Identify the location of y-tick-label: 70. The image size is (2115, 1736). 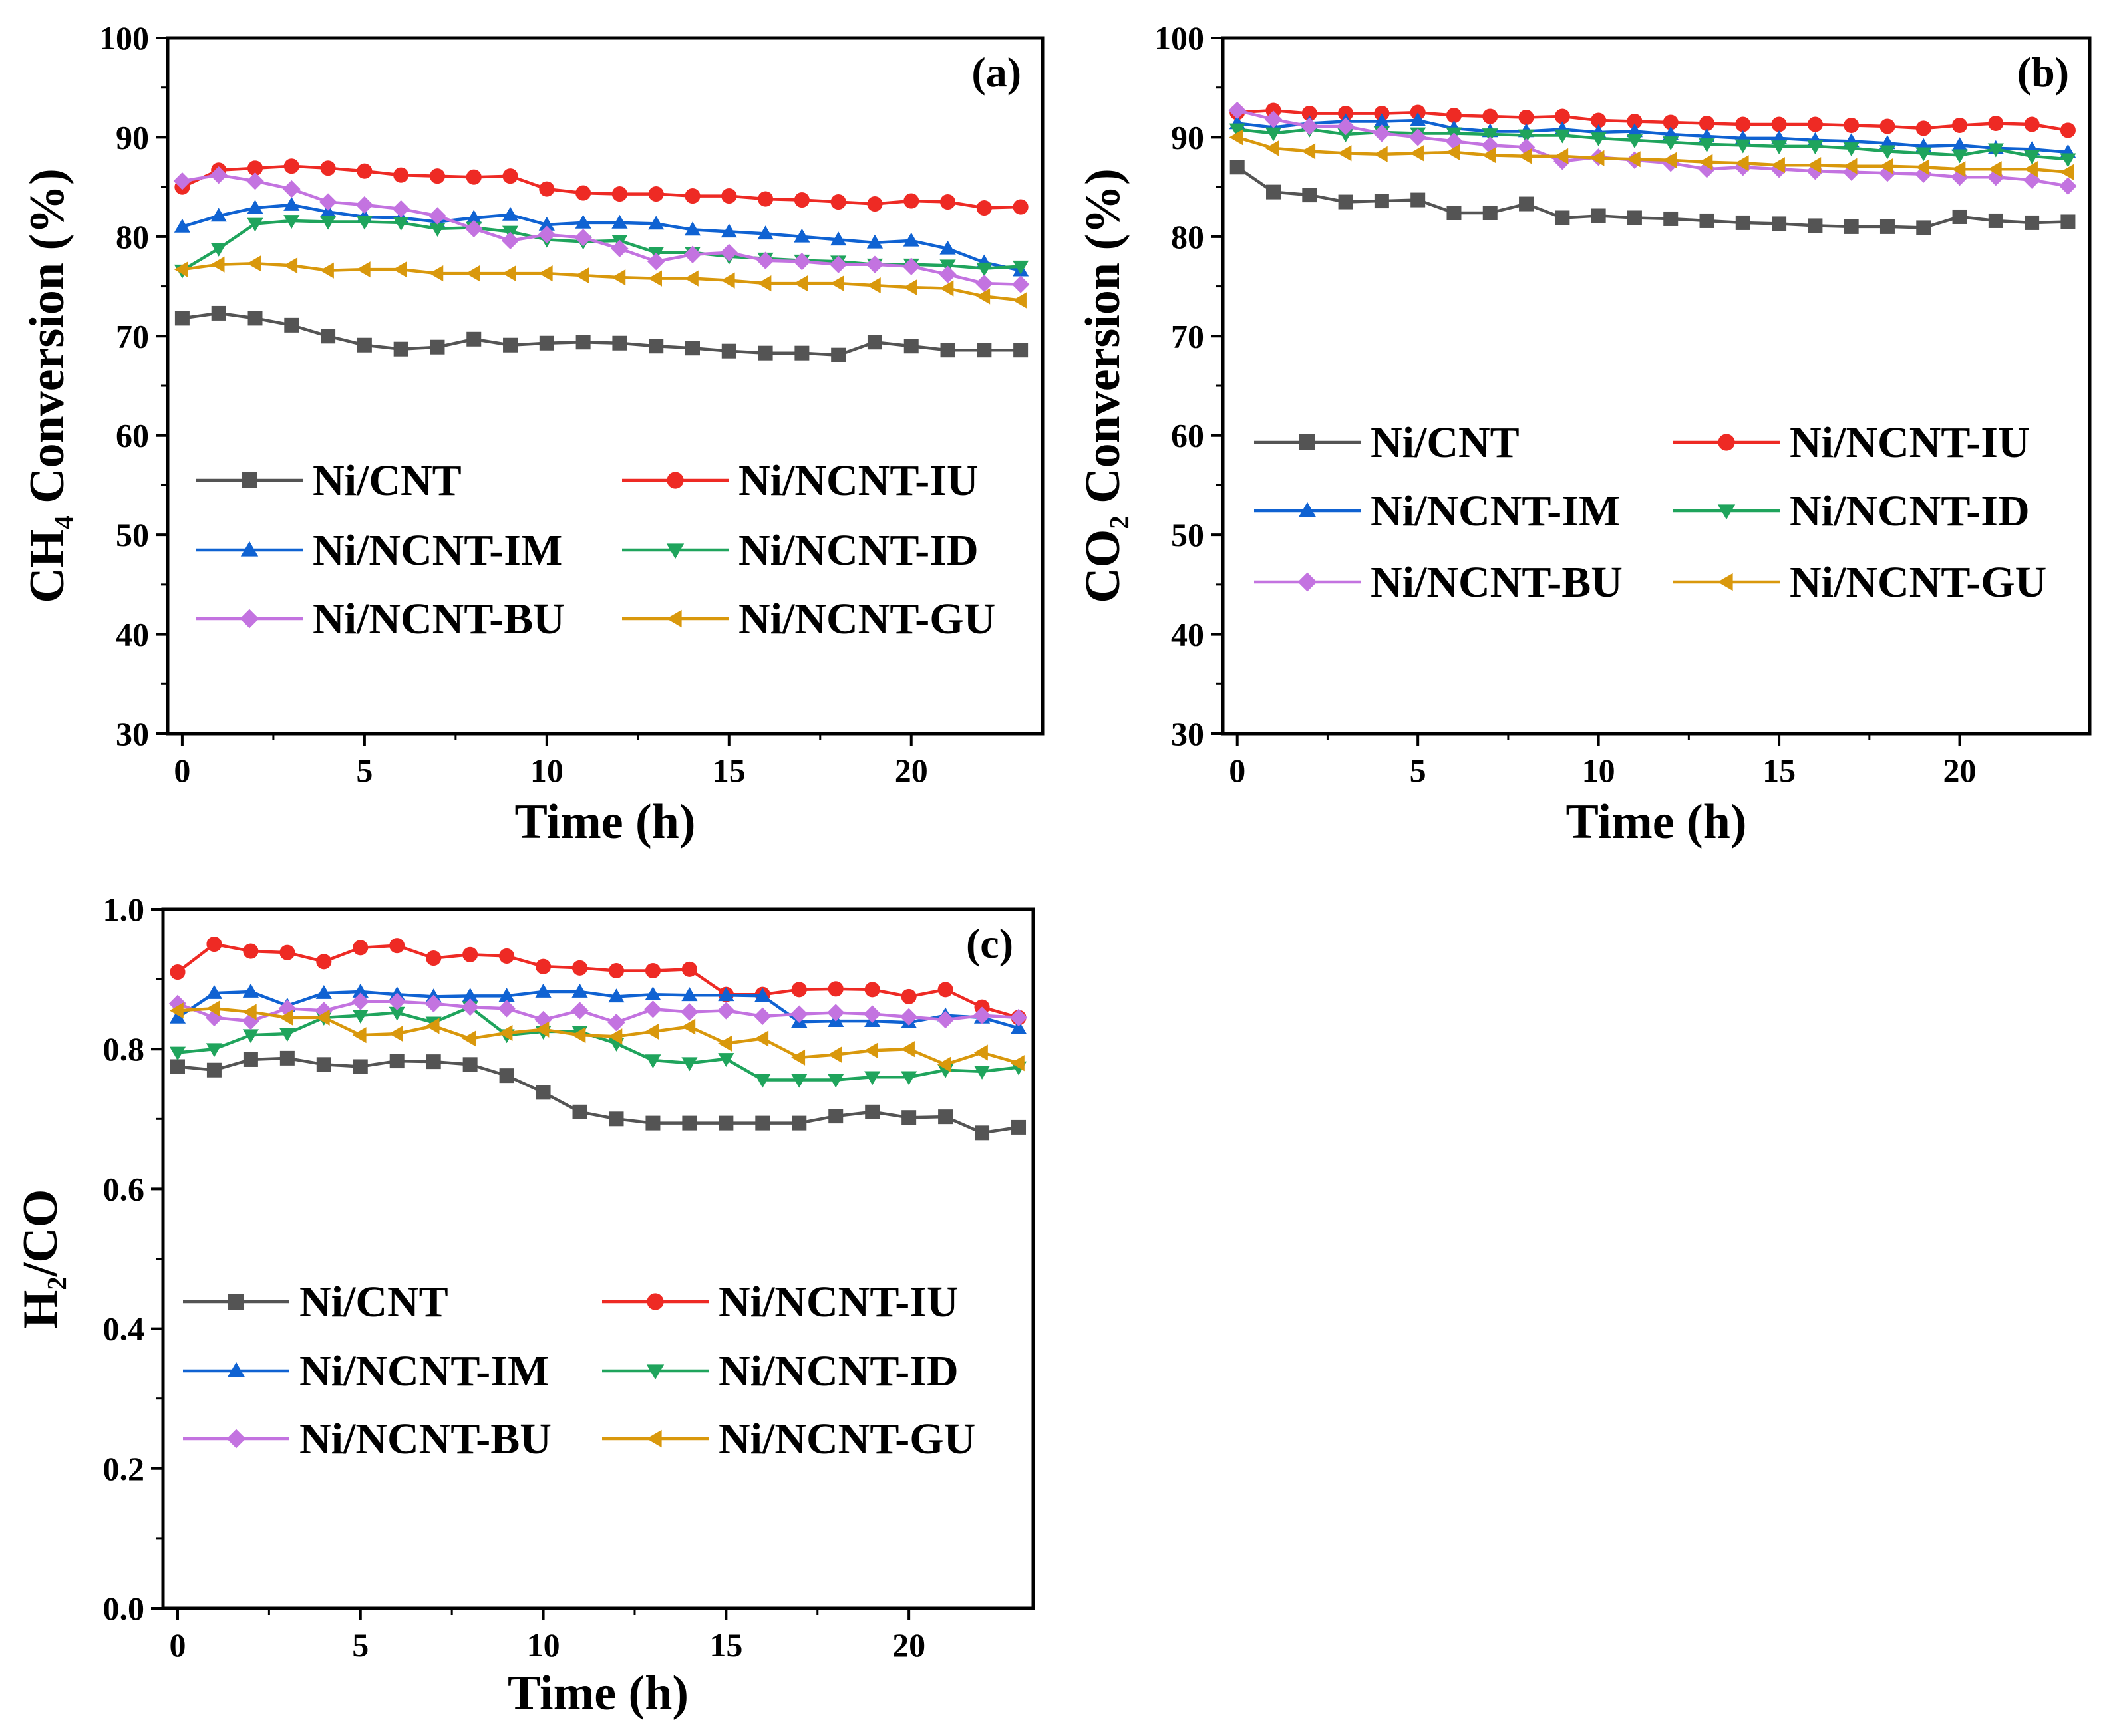
(132, 336).